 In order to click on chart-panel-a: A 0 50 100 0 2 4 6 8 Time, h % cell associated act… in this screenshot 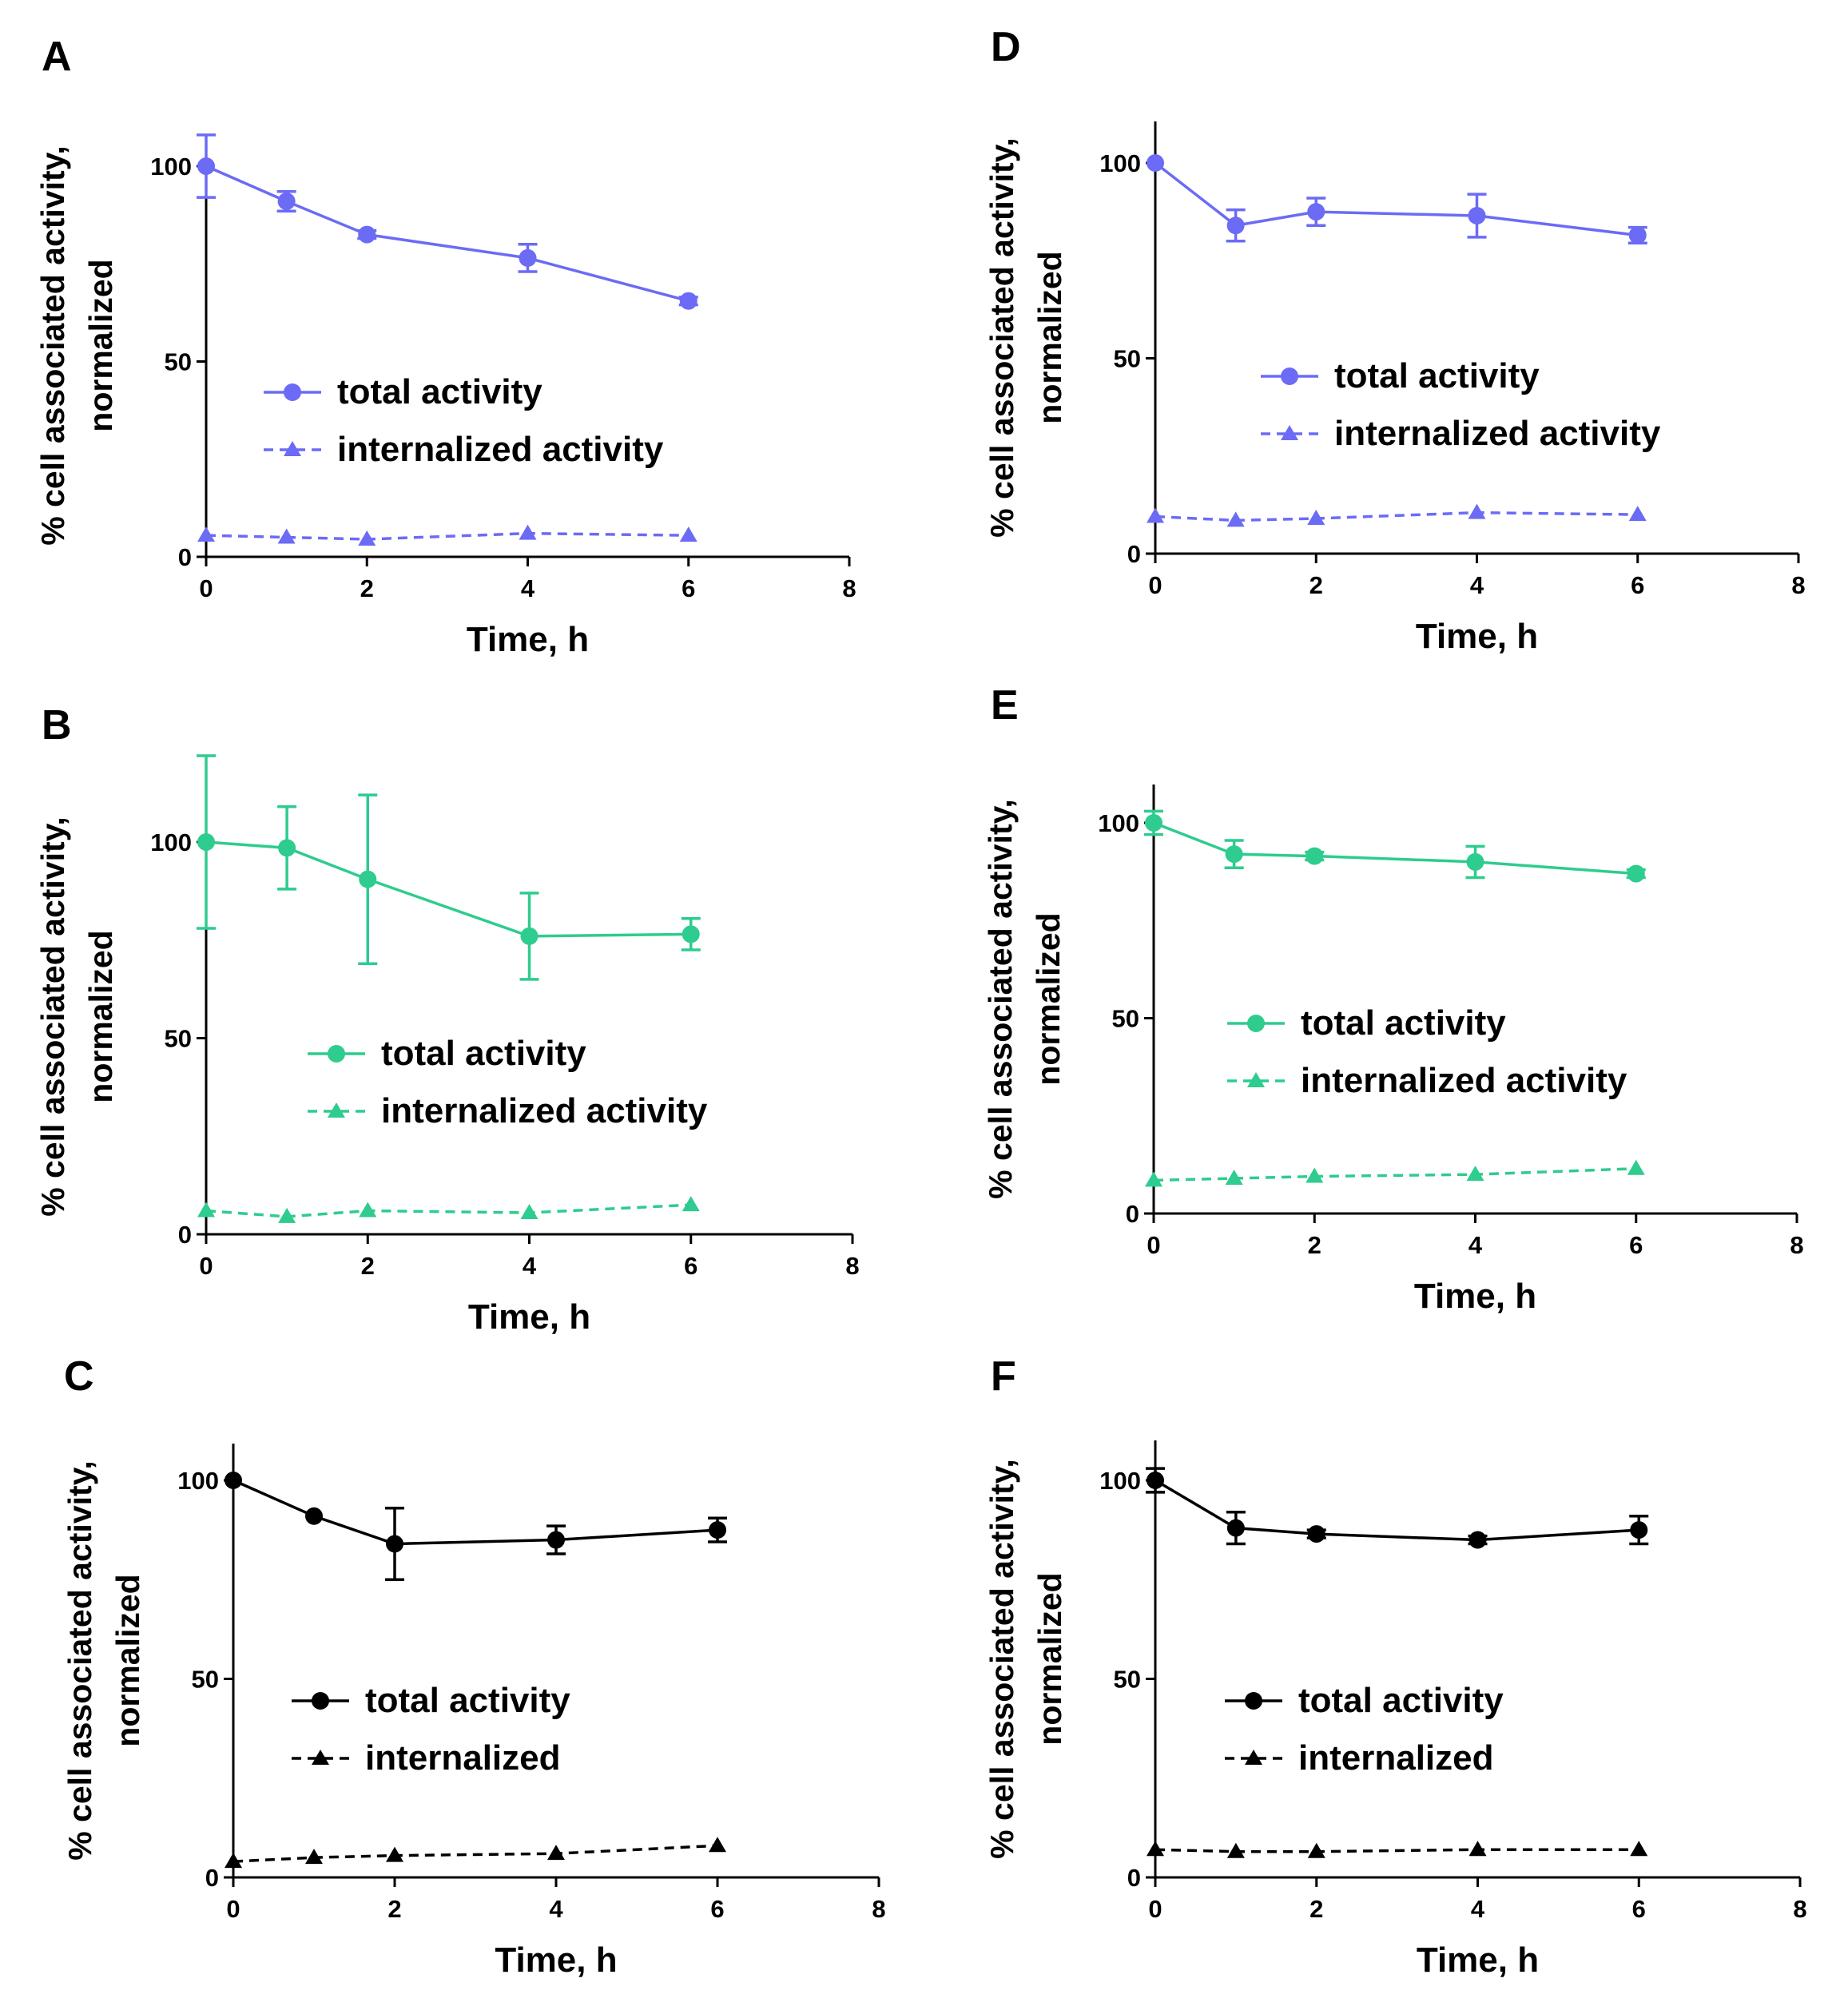, I will do `click(445, 346)`.